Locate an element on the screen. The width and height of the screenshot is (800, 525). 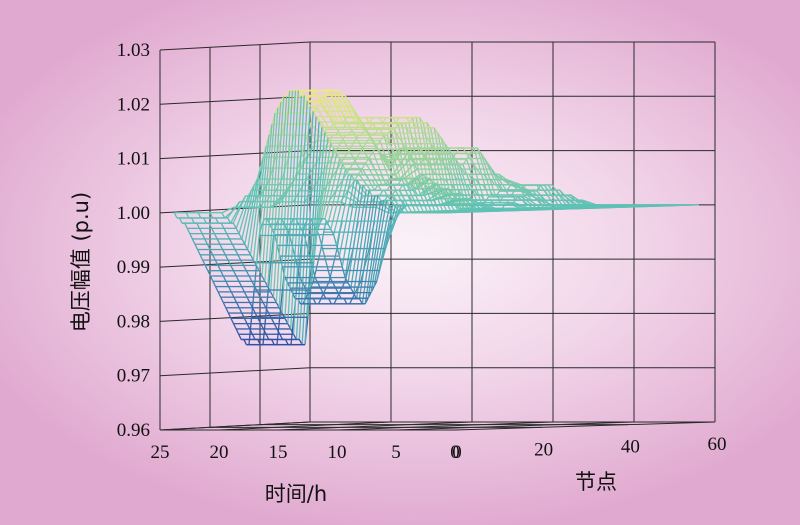
y-tick-label: 60 is located at coordinates (717, 444).